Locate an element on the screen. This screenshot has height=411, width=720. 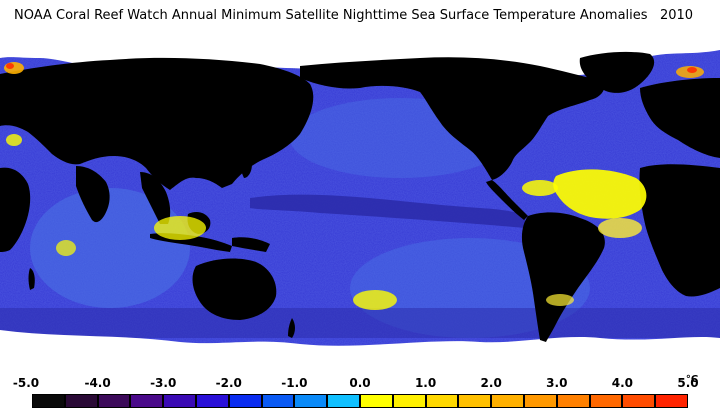
legend-tick-label: -5.0 is located at coordinates (26, 383).